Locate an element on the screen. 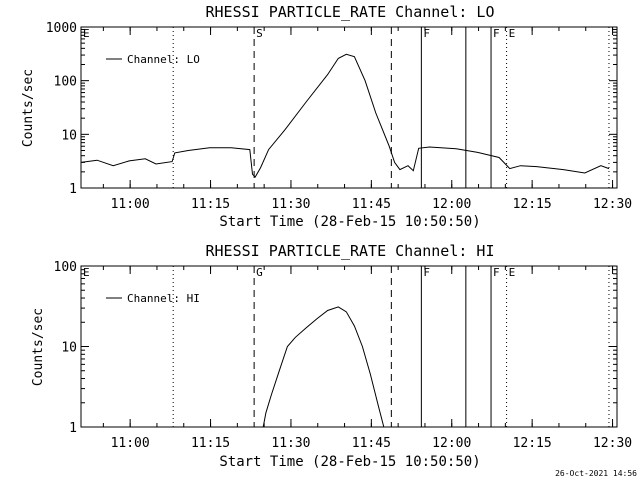  legend: Channel: LO is located at coordinates (153, 59).